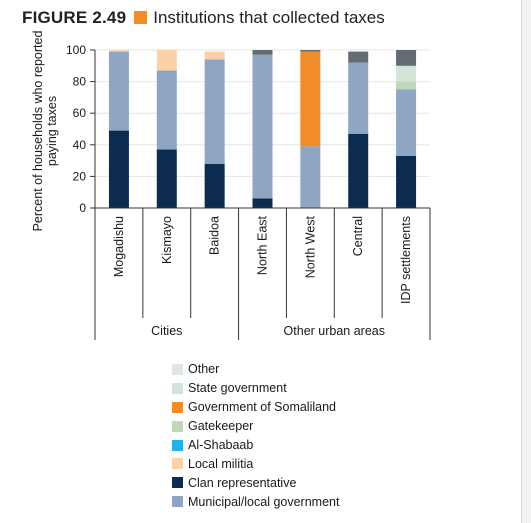  I want to click on x-tick-label: Baidoa, so click(215, 235).